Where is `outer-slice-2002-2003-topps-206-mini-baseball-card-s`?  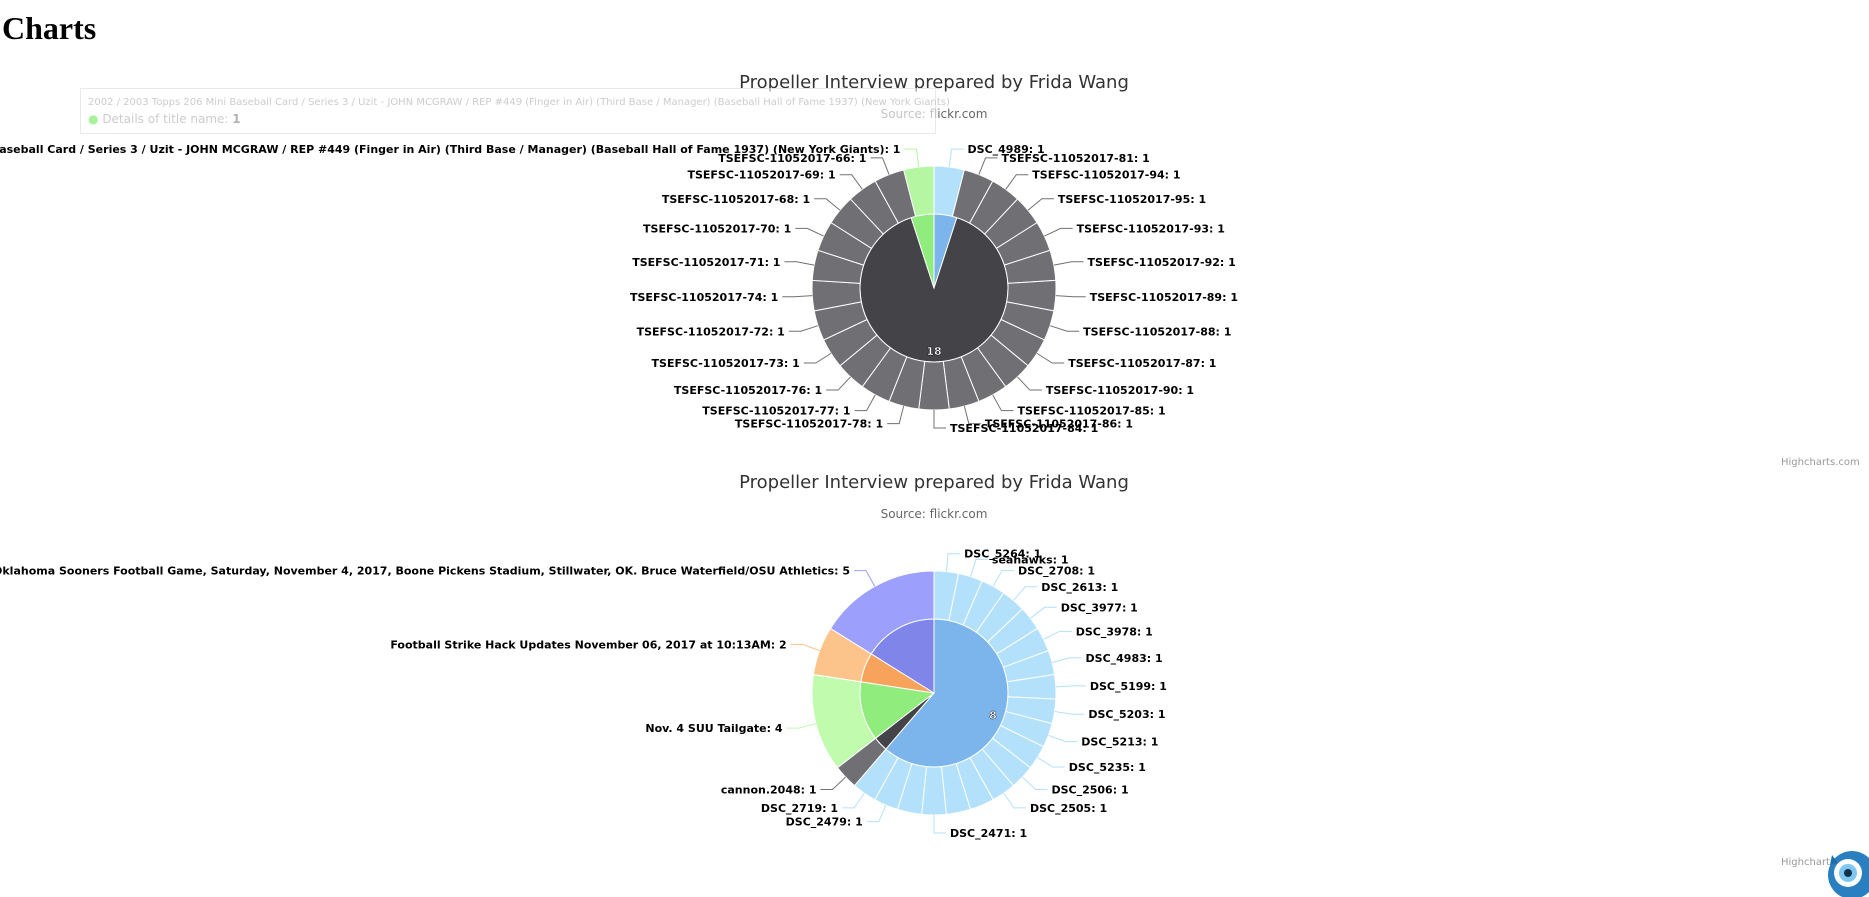
outer-slice-2002-2003-topps-206-mini-baseball-card-s is located at coordinates (919, 191).